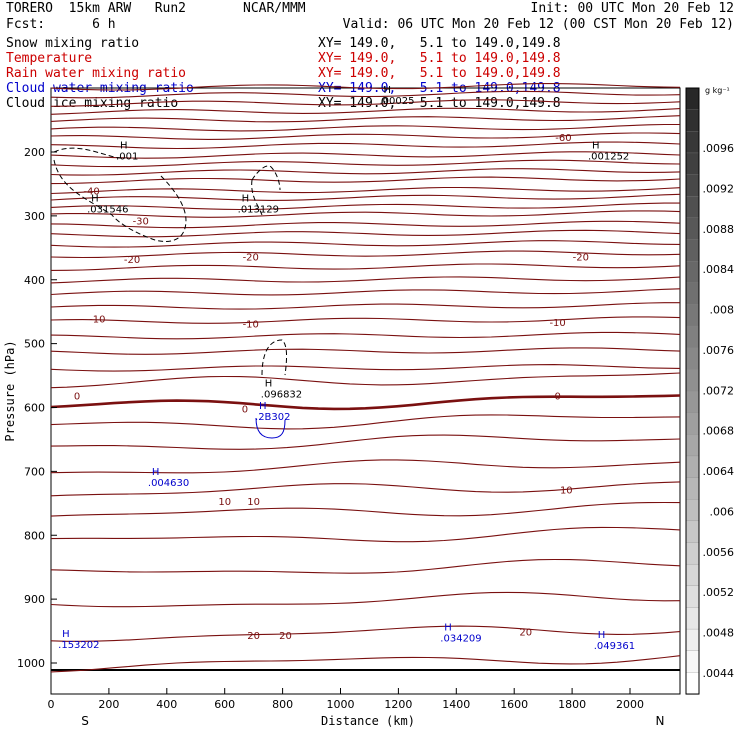 Image resolution: width=740 pixels, height=740 pixels. I want to click on colorbar-label: .0072, so click(719, 390).